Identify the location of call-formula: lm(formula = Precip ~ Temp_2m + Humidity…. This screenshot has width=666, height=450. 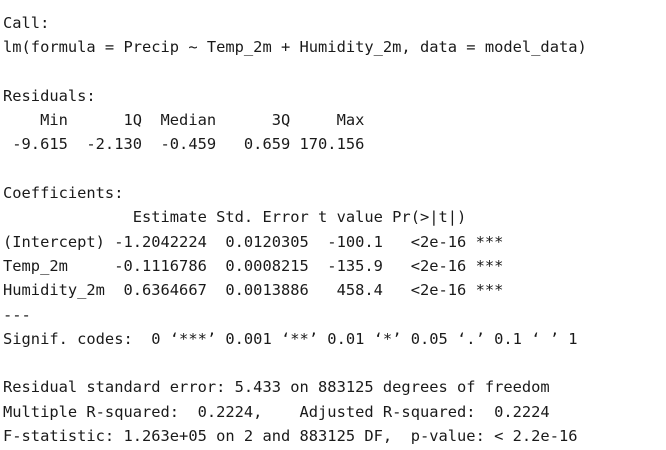
(295, 47).